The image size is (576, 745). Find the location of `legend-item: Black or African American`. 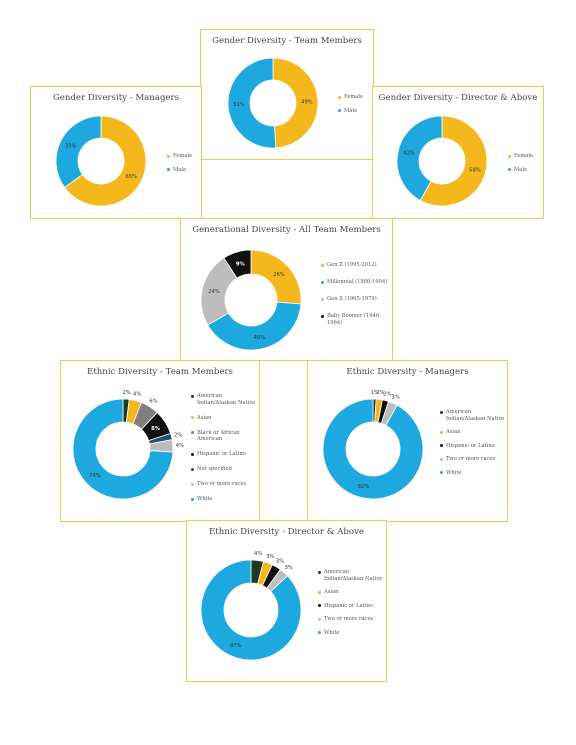

legend-item: Black or African American is located at coordinates (225, 436).